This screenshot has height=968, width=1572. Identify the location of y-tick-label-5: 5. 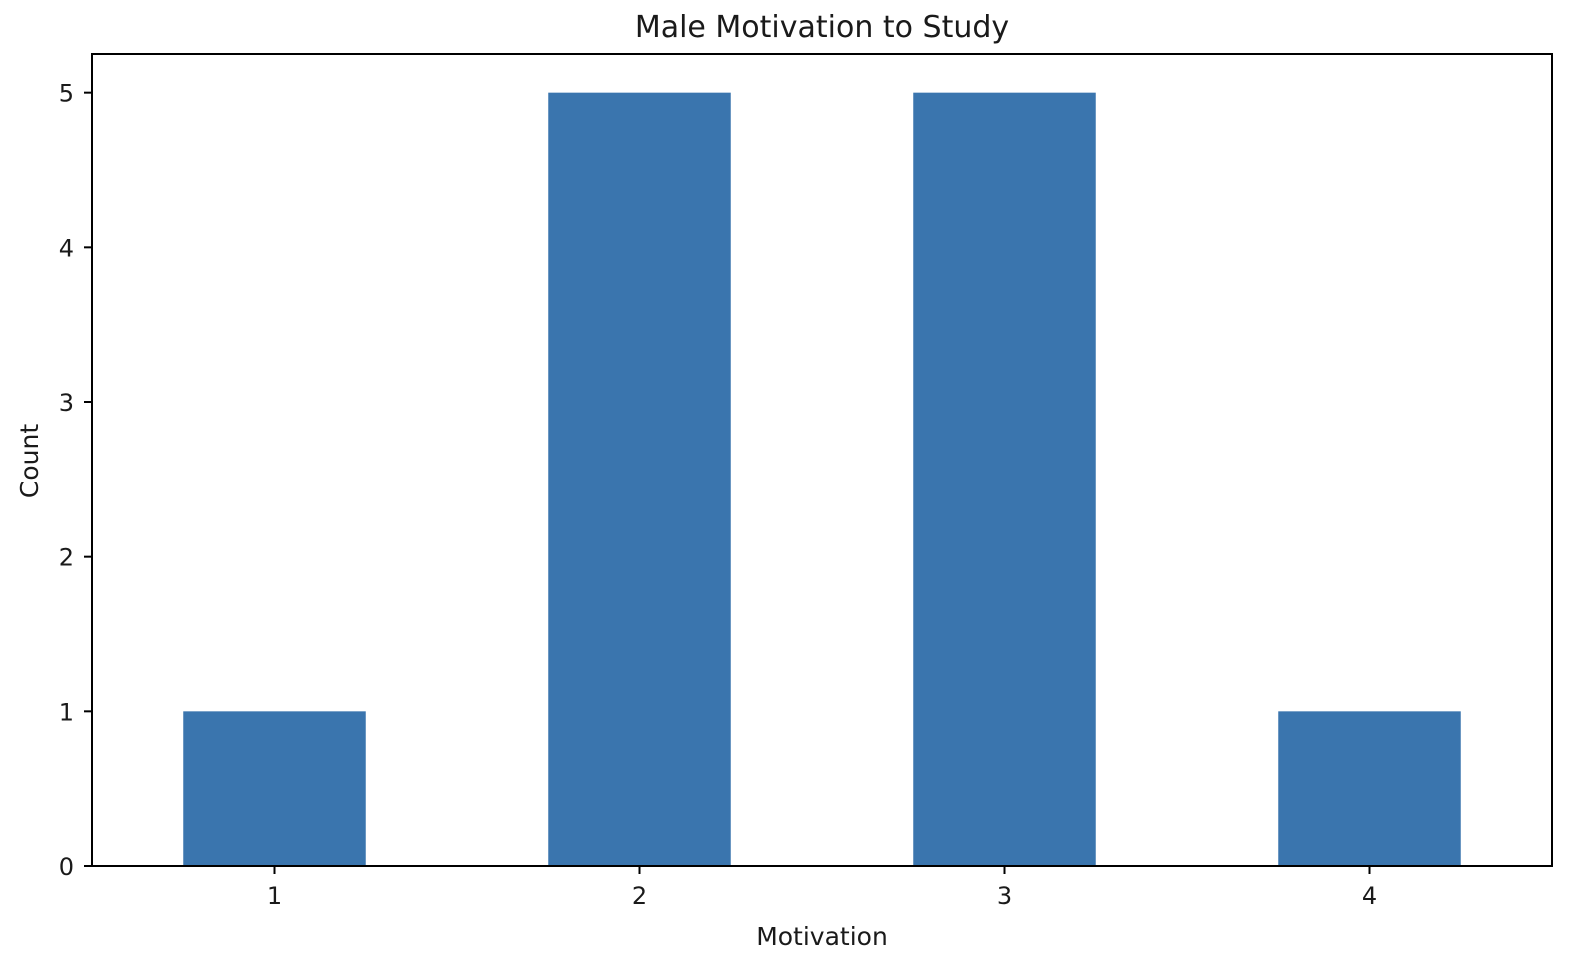
(66, 94).